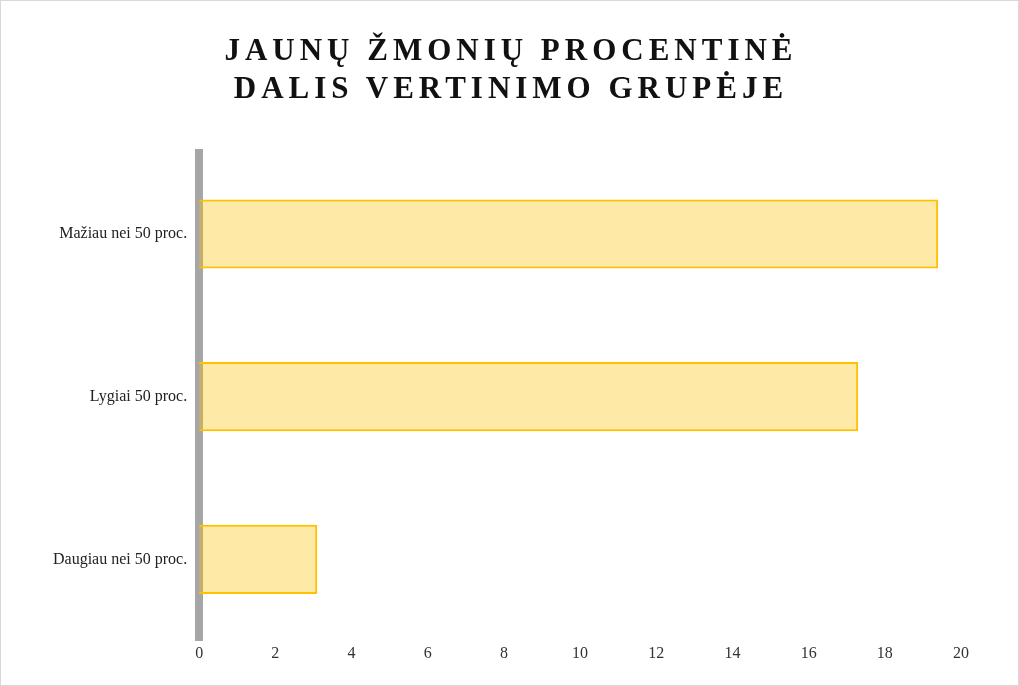  Describe the element at coordinates (961, 652) in the screenshot. I see `x-tick-label: 20` at that location.